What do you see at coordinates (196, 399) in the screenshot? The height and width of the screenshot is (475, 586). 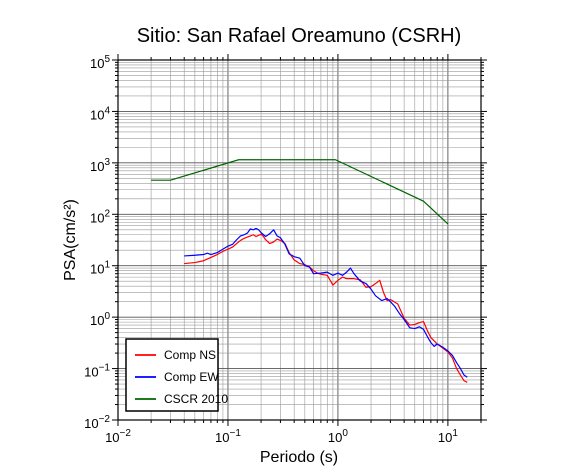 I see `legend-label: CSCR 2010` at bounding box center [196, 399].